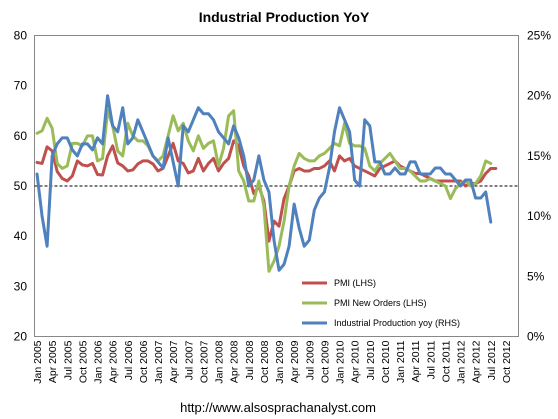 The image size is (558, 419). What do you see at coordinates (536, 337) in the screenshot?
I see `y-right-tick-label: 0%` at bounding box center [536, 337].